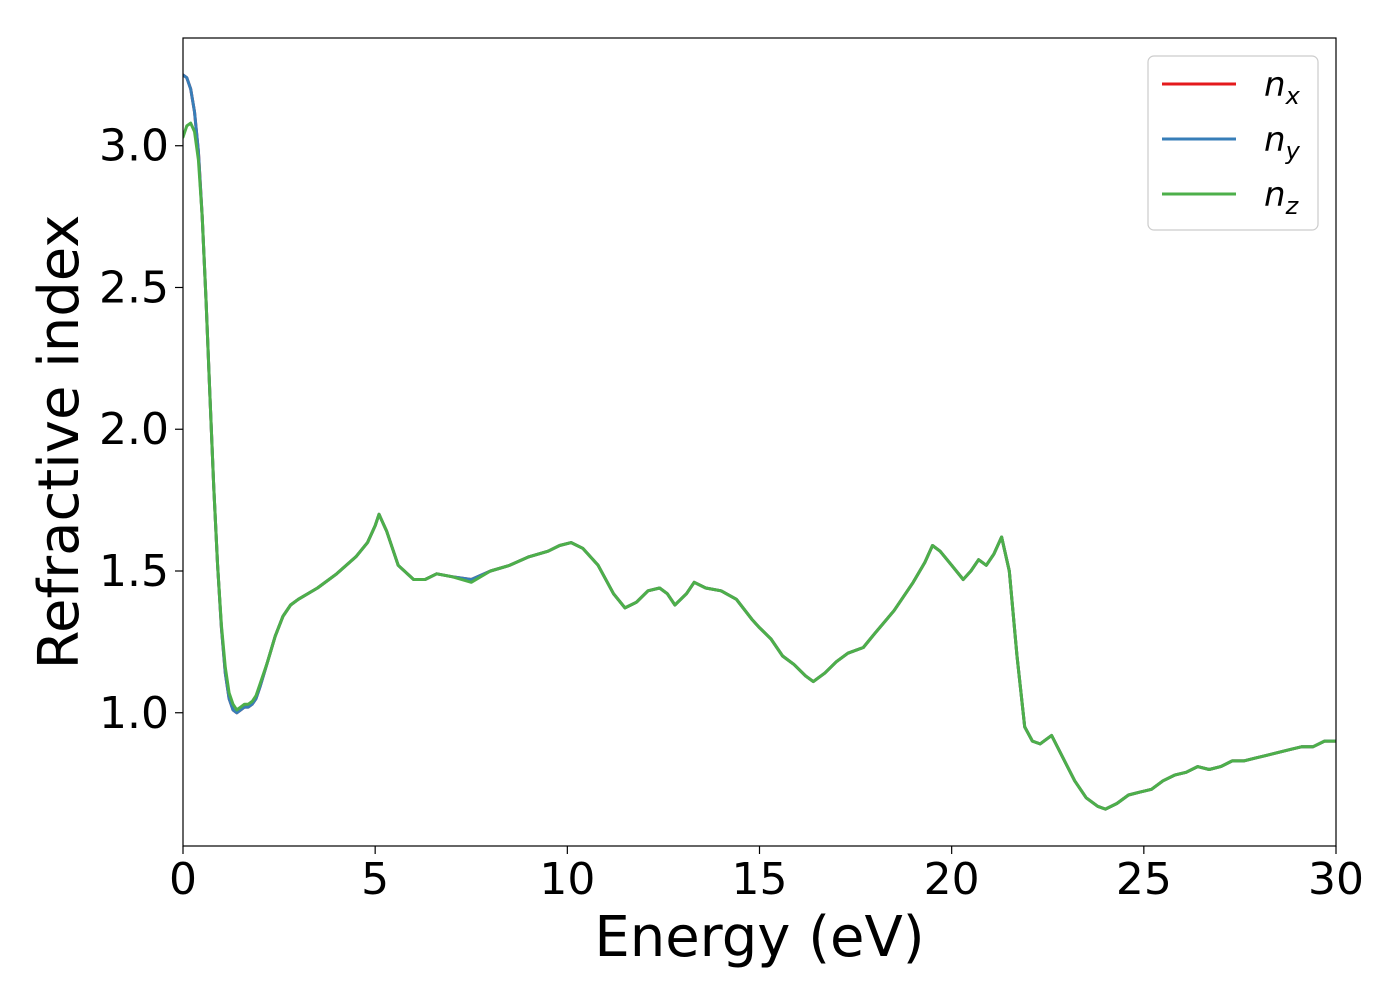 The width and height of the screenshot is (1400, 1000). I want to click on x-tick-label: 0, so click(183, 879).